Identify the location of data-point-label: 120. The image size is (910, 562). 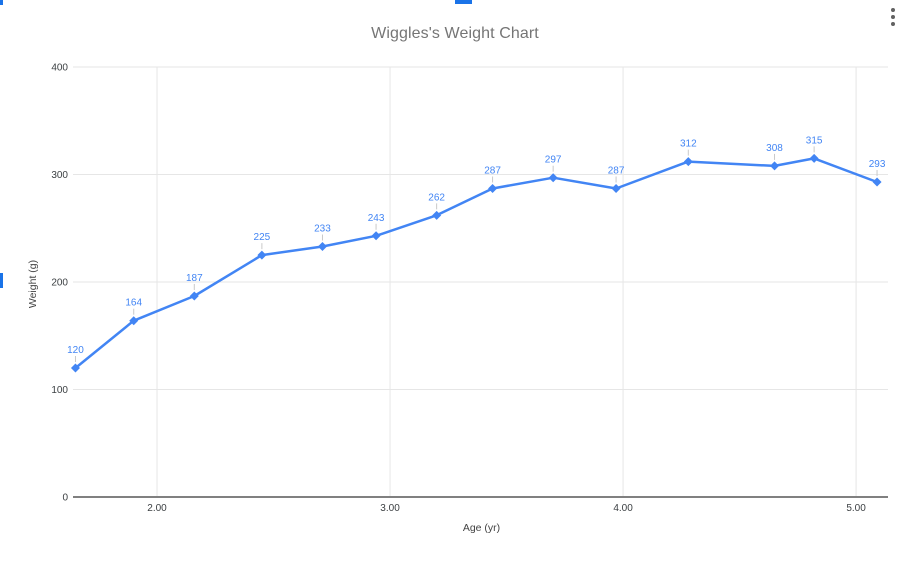
(75, 350).